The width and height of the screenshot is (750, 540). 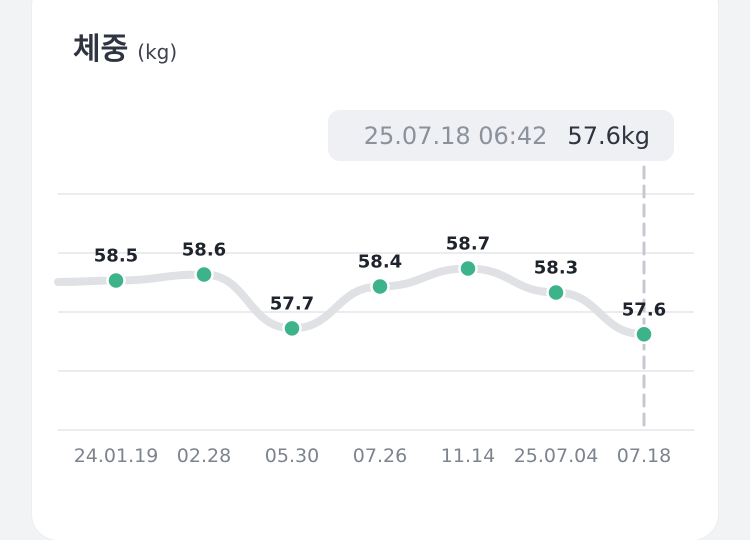 I want to click on tooltip-value: 57.6kg, so click(x=608, y=135).